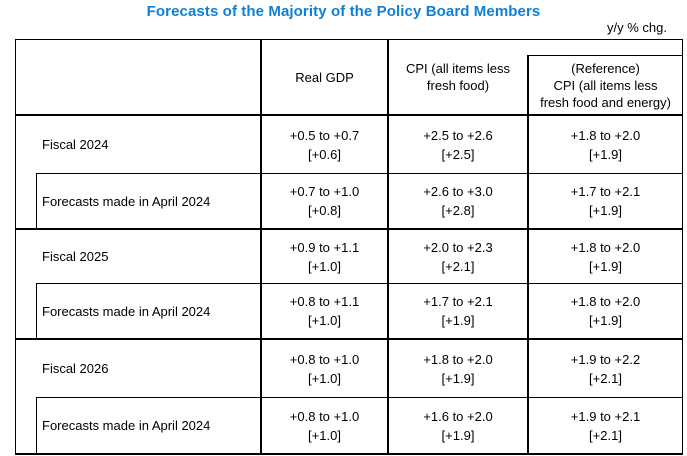  Describe the element at coordinates (458, 416) in the screenshot. I see `forecast-range: +1.6 to +2.0` at that location.